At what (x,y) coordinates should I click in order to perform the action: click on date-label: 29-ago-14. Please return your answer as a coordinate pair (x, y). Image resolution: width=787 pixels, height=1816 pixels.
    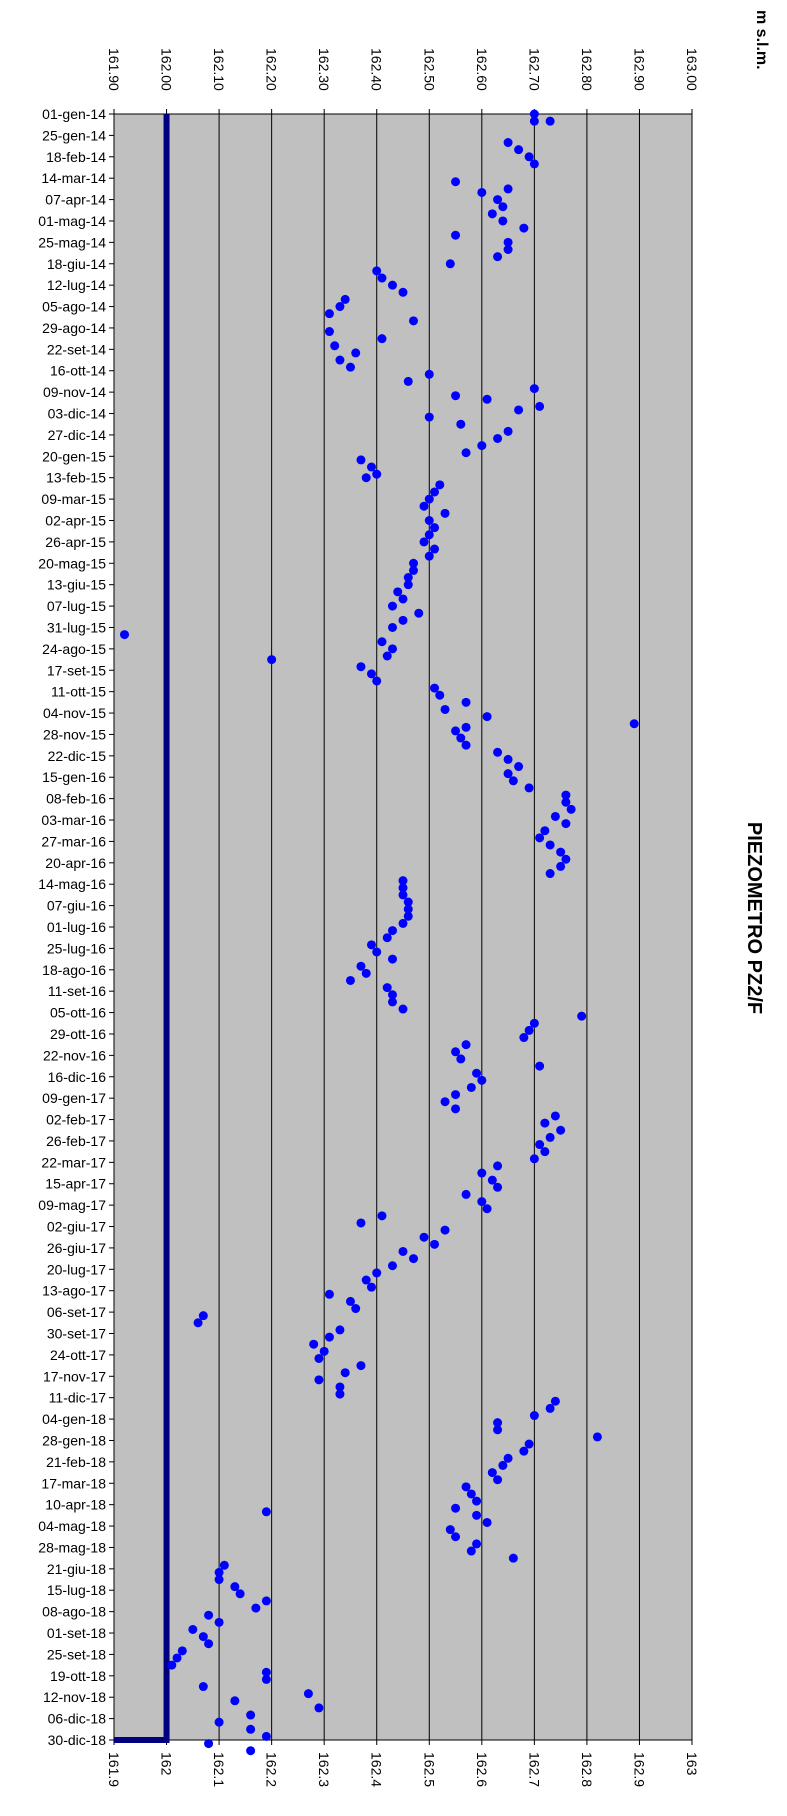
    Looking at the image, I should click on (74, 328).